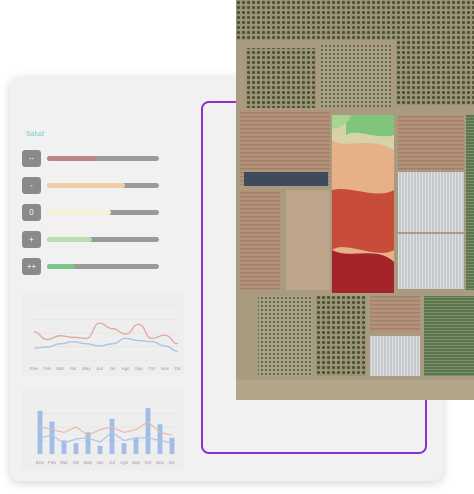 The width and height of the screenshot is (474, 494). I want to click on legend-button-very-low: --, so click(31, 158).